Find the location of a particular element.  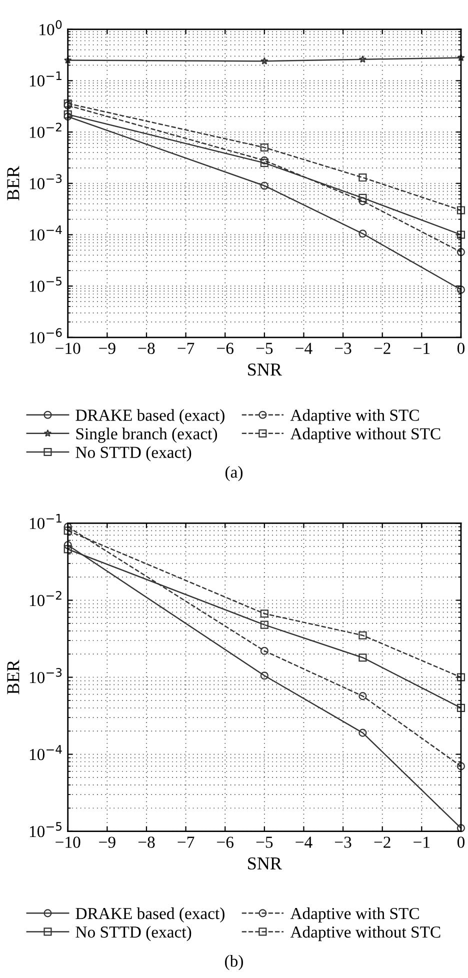

y-tick-label: 10$^{−6}$ is located at coordinates (46, 336).